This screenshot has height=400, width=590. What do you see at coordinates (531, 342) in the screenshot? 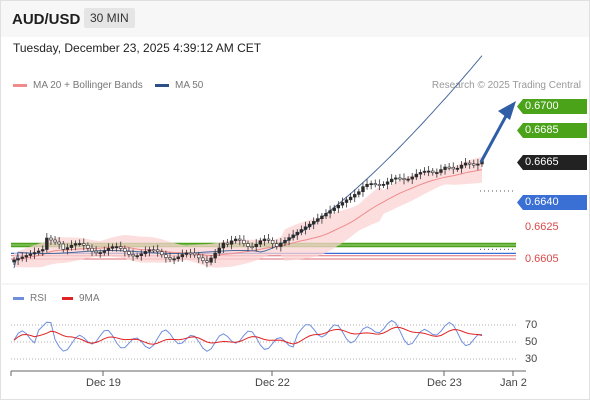
I see `rsi-tick-50: 50` at bounding box center [531, 342].